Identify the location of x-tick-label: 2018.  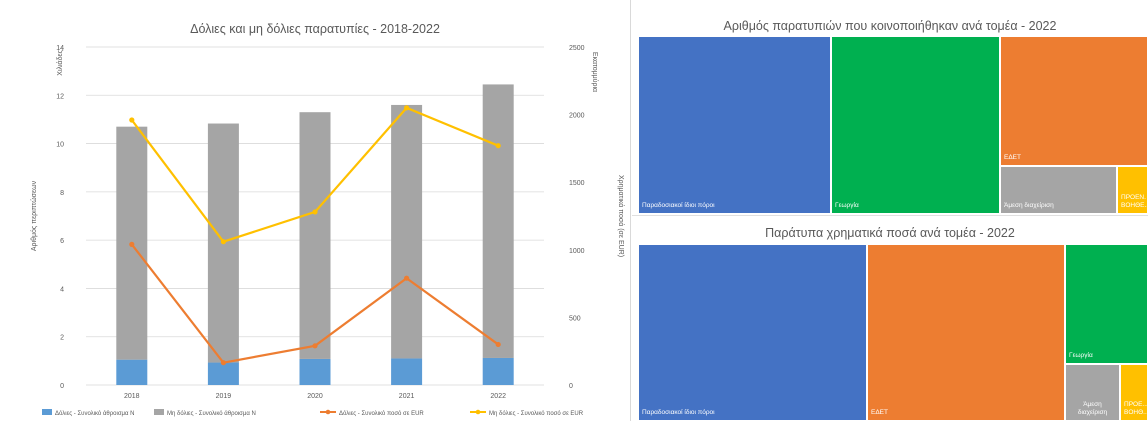
(132, 396).